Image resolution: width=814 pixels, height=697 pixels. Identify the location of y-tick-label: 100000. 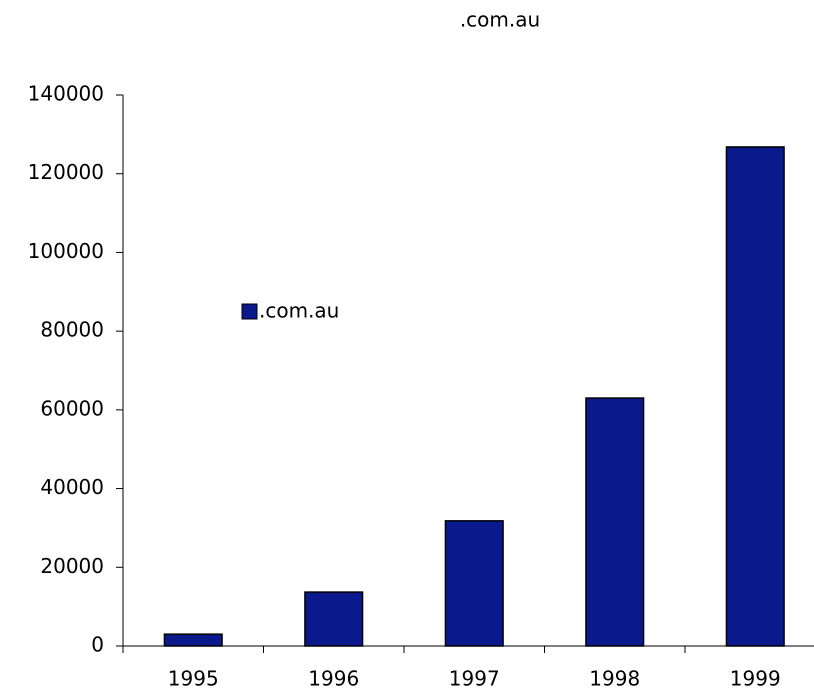
(66, 251).